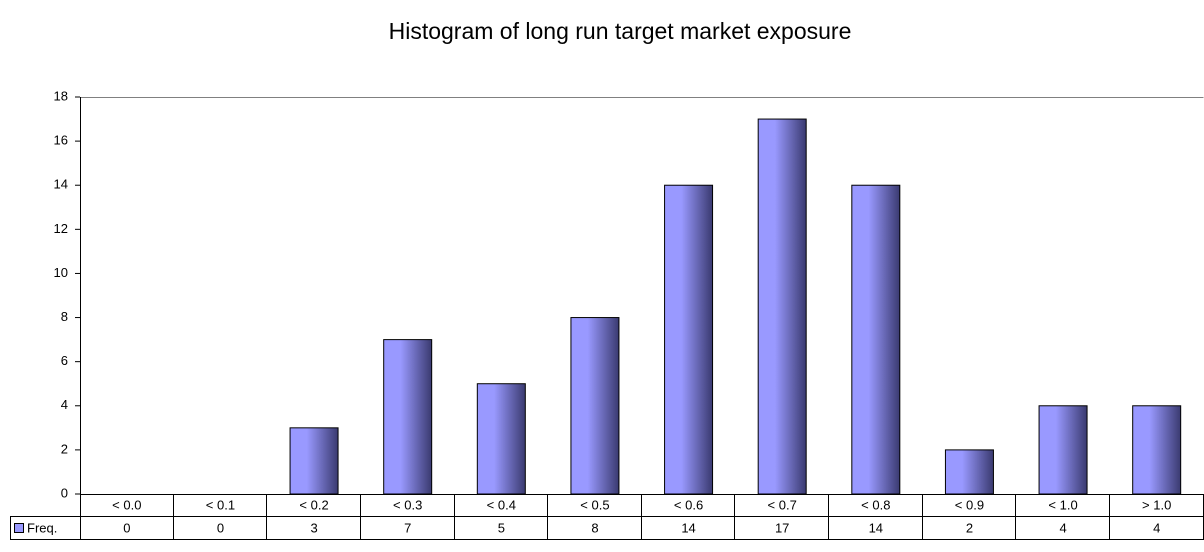 This screenshot has height=552, width=1204. What do you see at coordinates (594, 527) in the screenshot?
I see `table-value: 8` at bounding box center [594, 527].